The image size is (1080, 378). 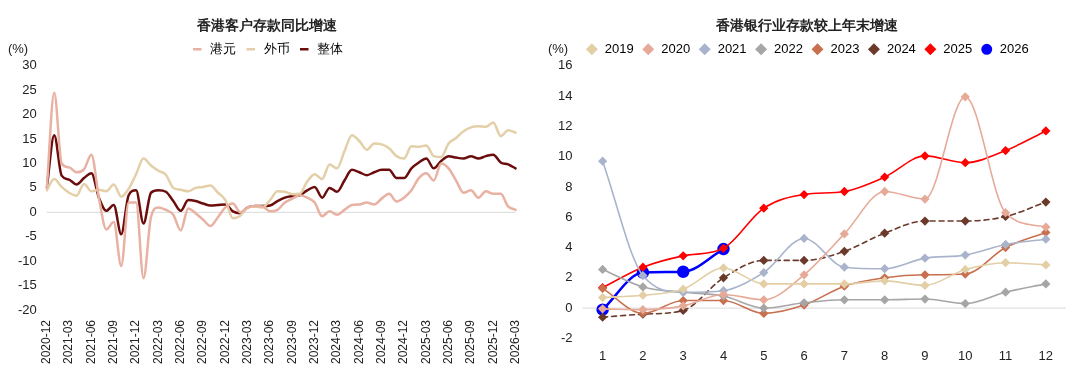 I want to click on legend-label: 整体, so click(x=330, y=48).